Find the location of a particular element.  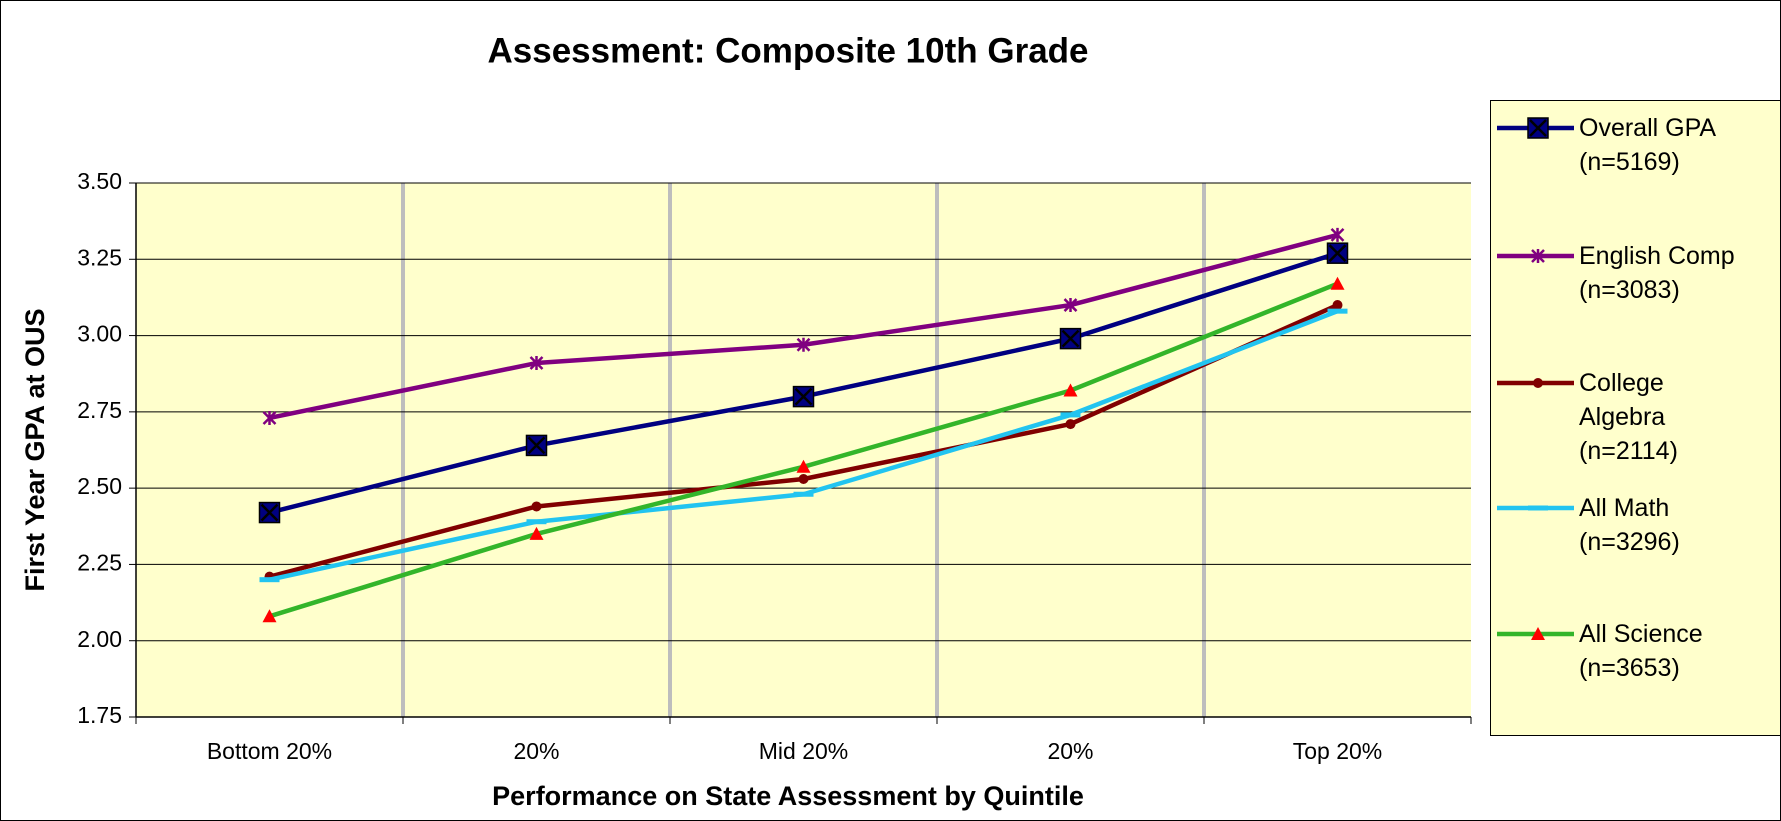

legend-label: College Algebra (n=2114) is located at coordinates (1628, 417).